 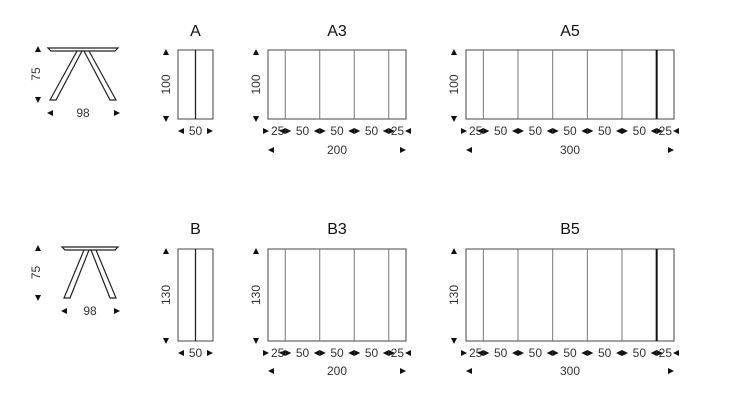 What do you see at coordinates (195, 31) in the screenshot?
I see `table-title: A` at bounding box center [195, 31].